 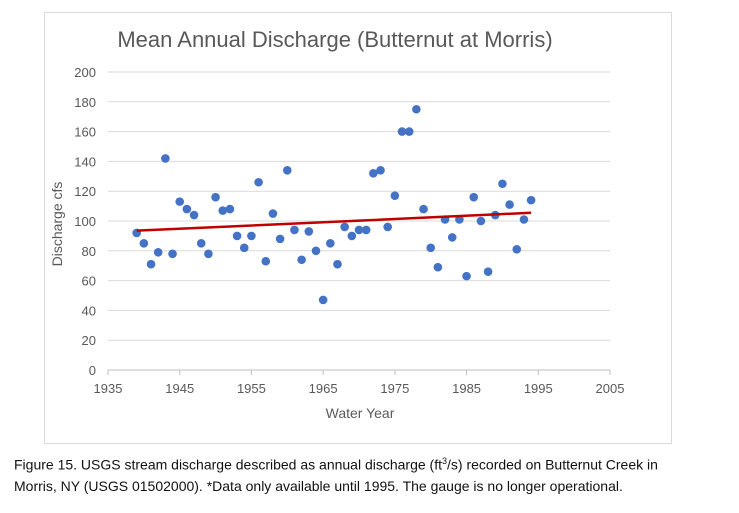 What do you see at coordinates (359, 372) in the screenshot?
I see `axes` at bounding box center [359, 372].